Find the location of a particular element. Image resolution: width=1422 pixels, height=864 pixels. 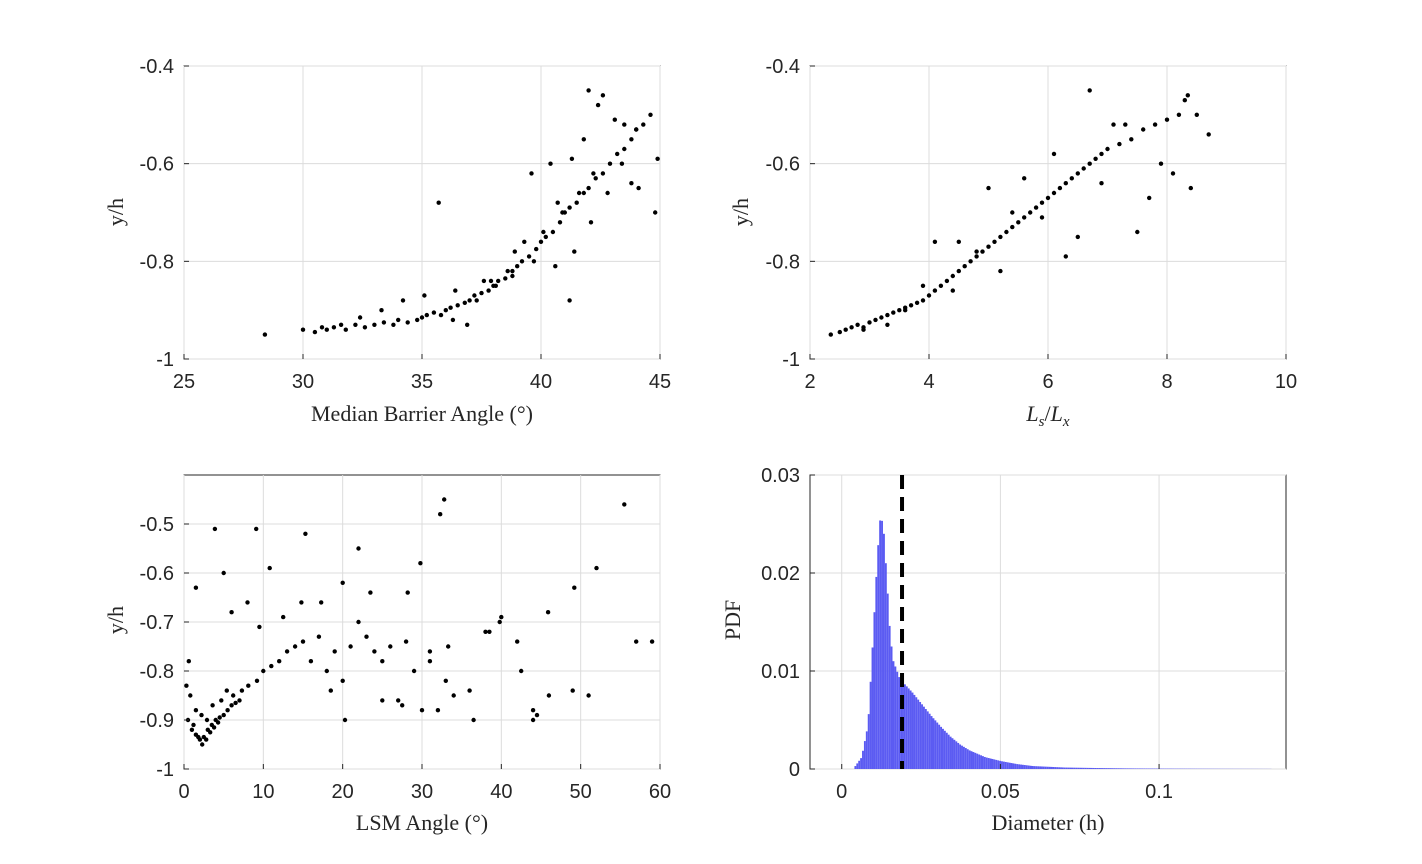

y-tick-label: -1 is located at coordinates (165, 360).